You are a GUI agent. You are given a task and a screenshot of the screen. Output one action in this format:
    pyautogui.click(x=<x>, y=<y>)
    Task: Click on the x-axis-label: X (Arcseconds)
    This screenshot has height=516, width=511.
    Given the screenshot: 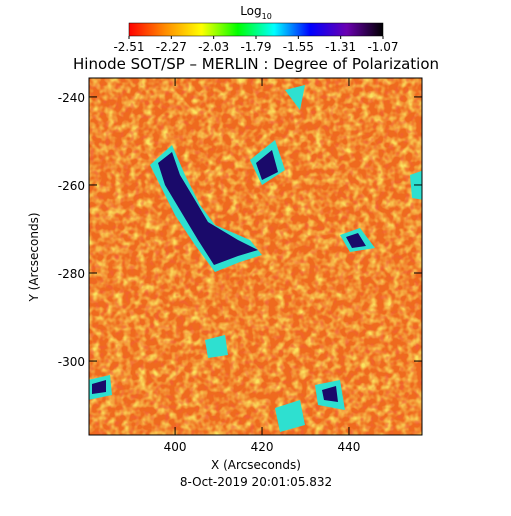 What is the action you would take?
    pyautogui.click(x=256, y=465)
    